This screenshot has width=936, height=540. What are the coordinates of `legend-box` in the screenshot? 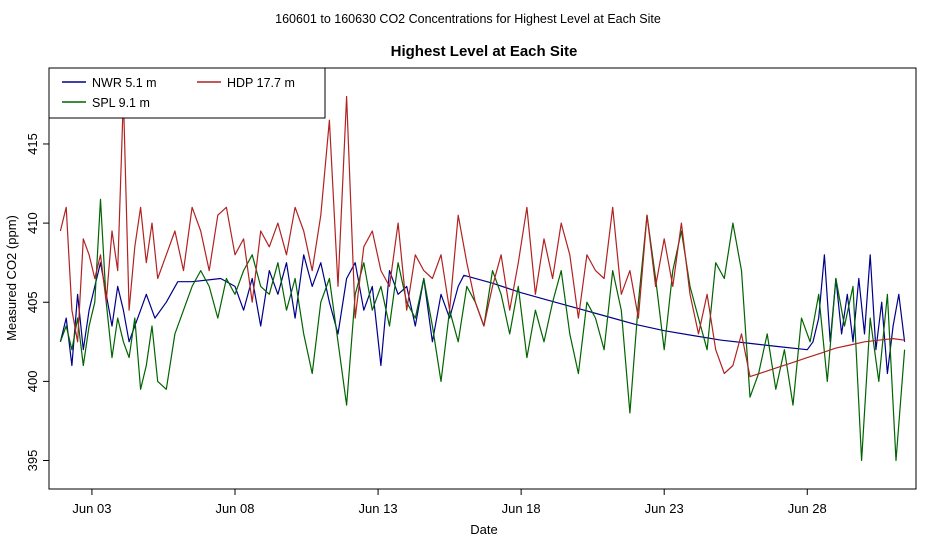 It's located at (187, 93).